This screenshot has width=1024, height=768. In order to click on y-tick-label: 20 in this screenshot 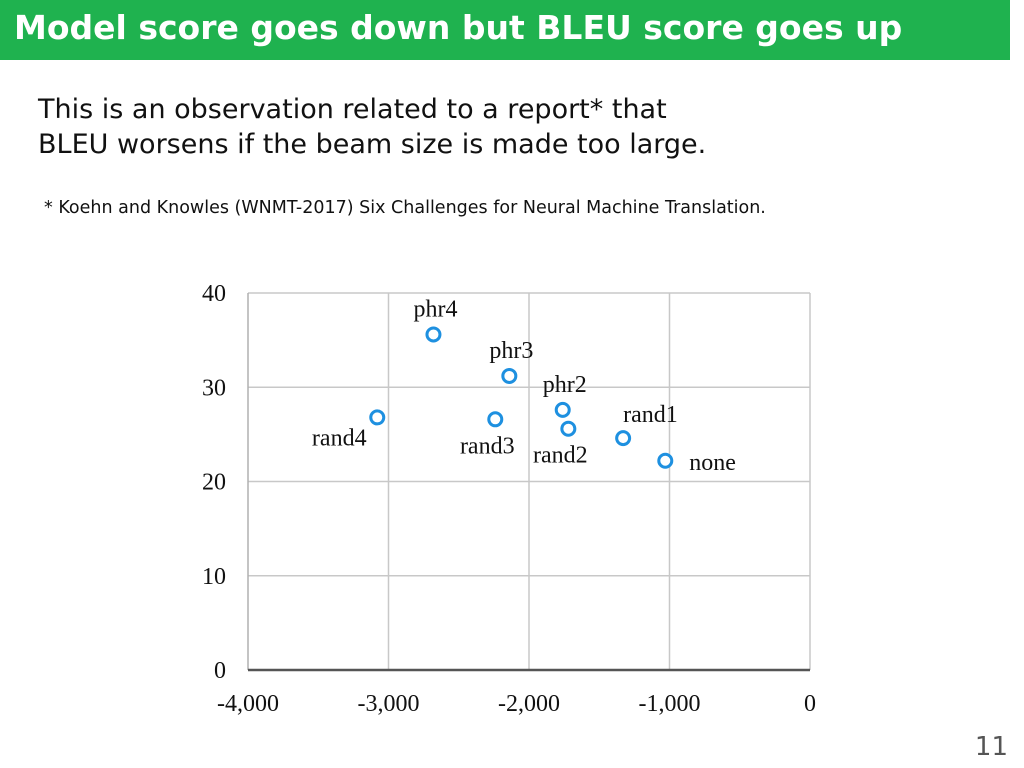, I will do `click(214, 483)`.